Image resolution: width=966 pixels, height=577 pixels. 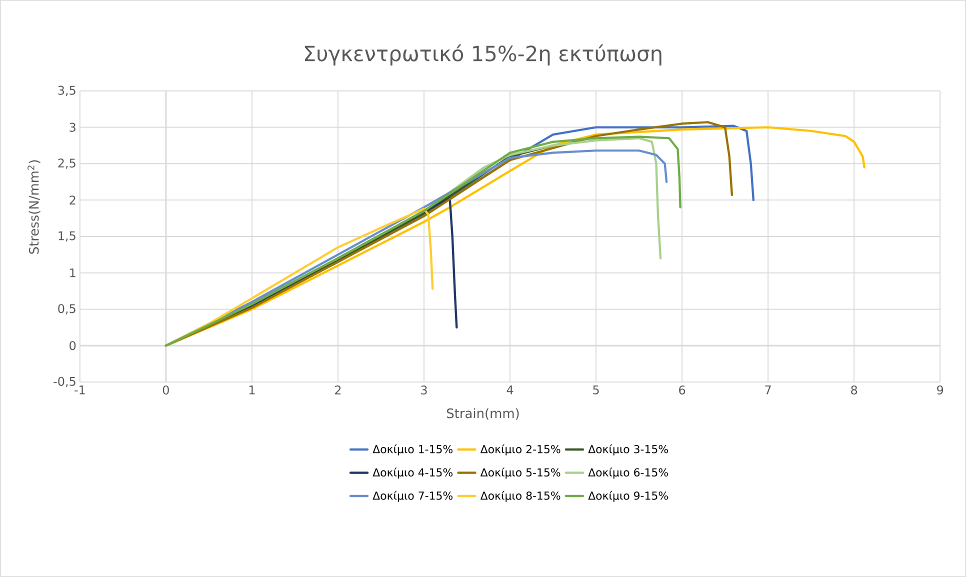 What do you see at coordinates (34, 207) in the screenshot?
I see `y-axis-title: Stress(N/mm$^{2}$)` at bounding box center [34, 207].